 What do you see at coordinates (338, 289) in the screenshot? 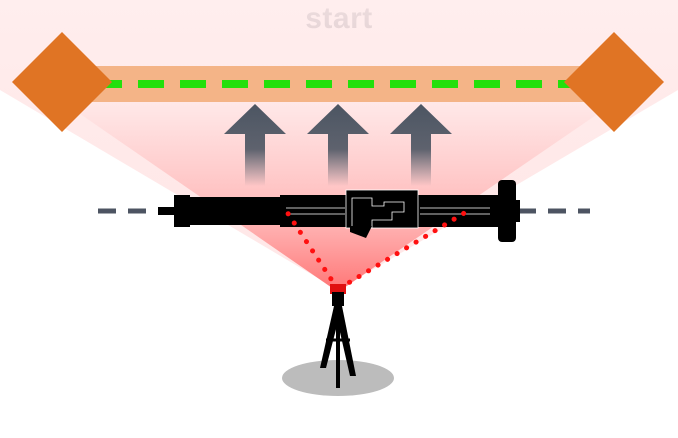
I see `laser-emitter-icon` at bounding box center [338, 289].